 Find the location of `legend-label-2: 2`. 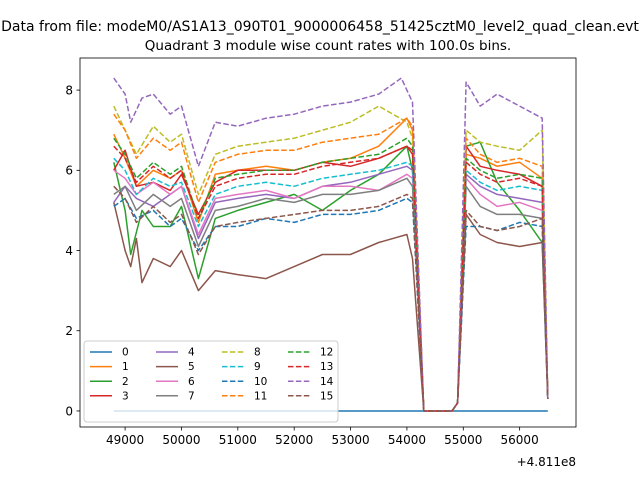

legend-label-2: 2 is located at coordinates (125, 382).